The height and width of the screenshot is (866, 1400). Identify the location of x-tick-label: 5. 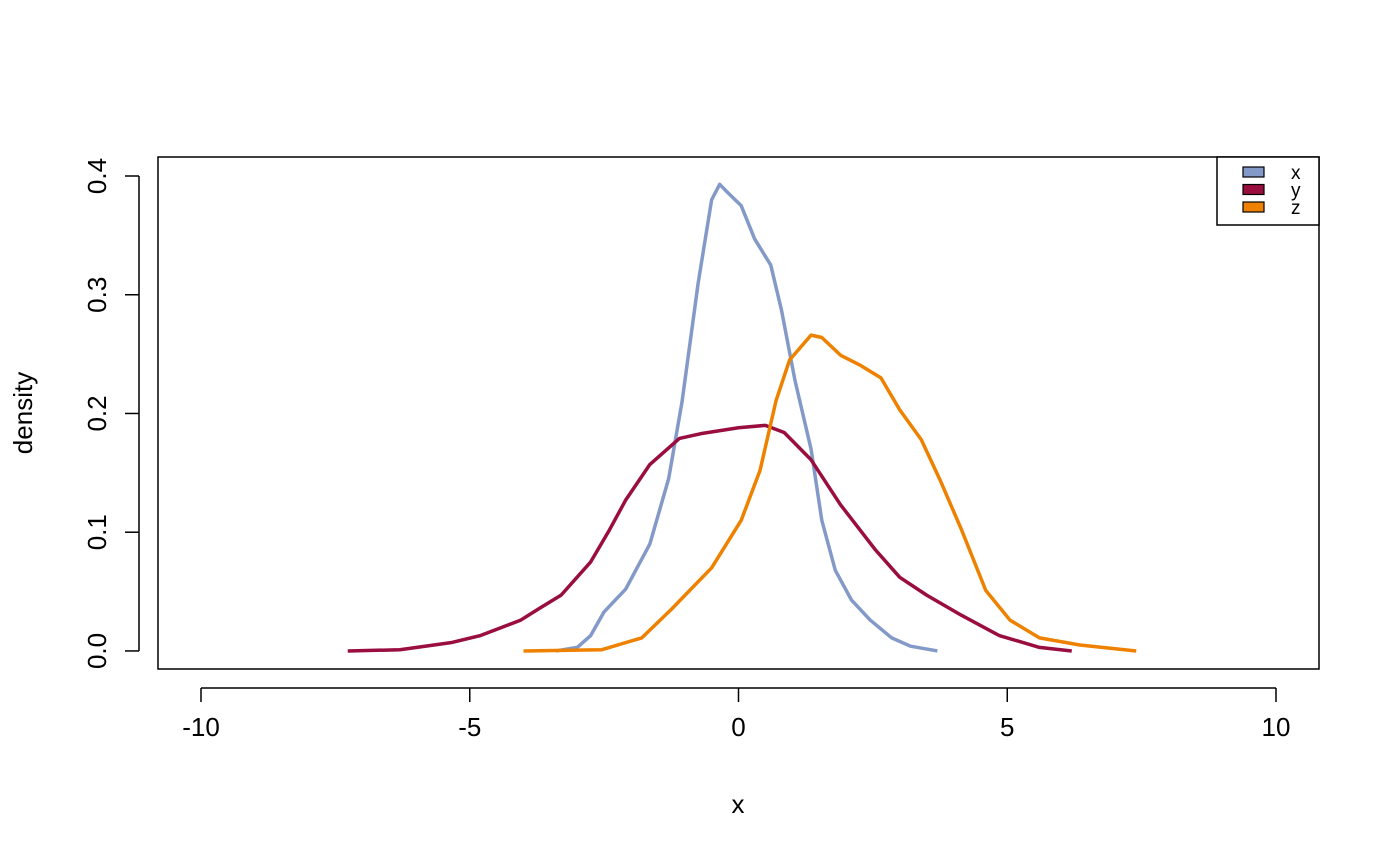
(1007, 727).